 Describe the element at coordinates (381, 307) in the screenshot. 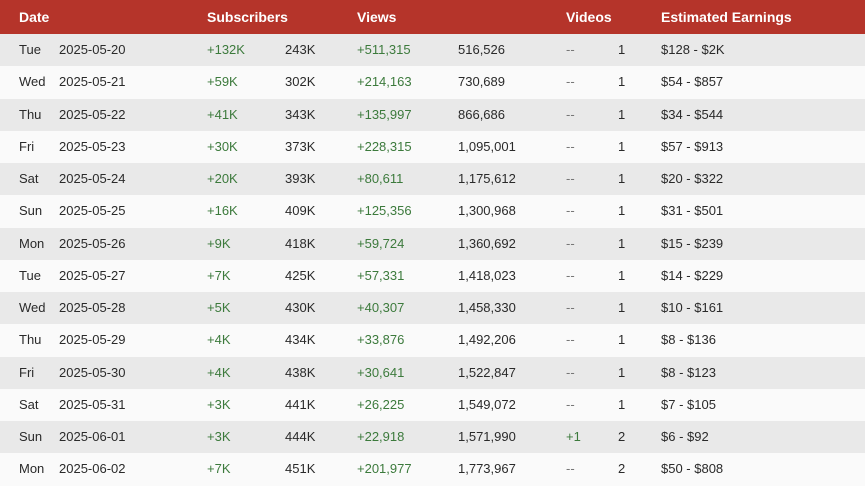

I see `view-change: +40,307` at that location.